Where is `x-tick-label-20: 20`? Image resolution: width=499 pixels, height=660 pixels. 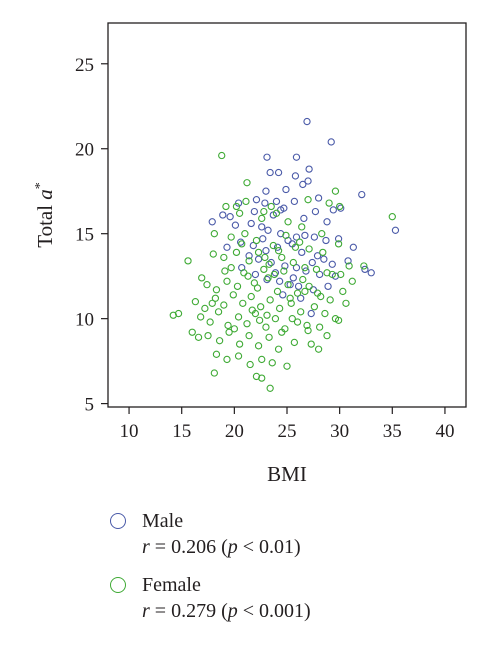
x-tick-label-20: 20 is located at coordinates (234, 431).